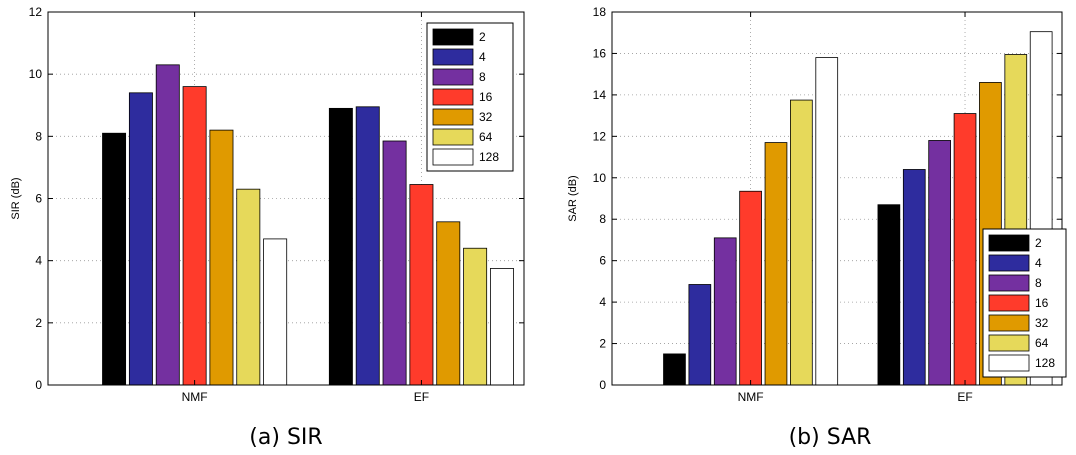  Describe the element at coordinates (16, 198) in the screenshot. I see `y-axis-label: SIR (dB)` at that location.